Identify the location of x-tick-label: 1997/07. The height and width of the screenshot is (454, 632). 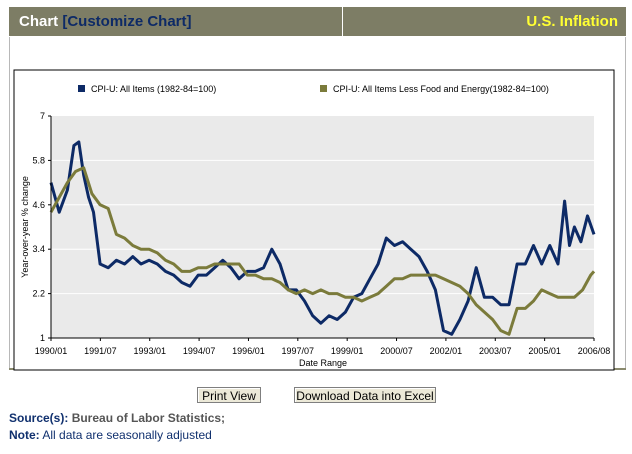
(298, 351).